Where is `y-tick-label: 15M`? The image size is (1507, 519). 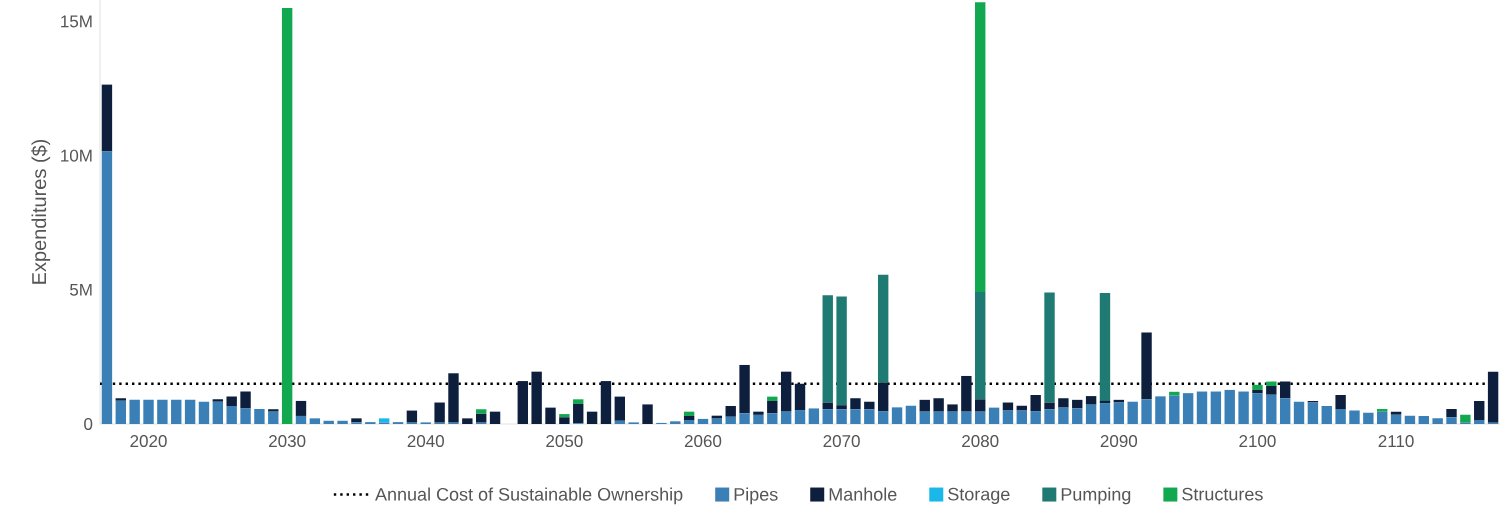 y-tick-label: 15M is located at coordinates (76, 21).